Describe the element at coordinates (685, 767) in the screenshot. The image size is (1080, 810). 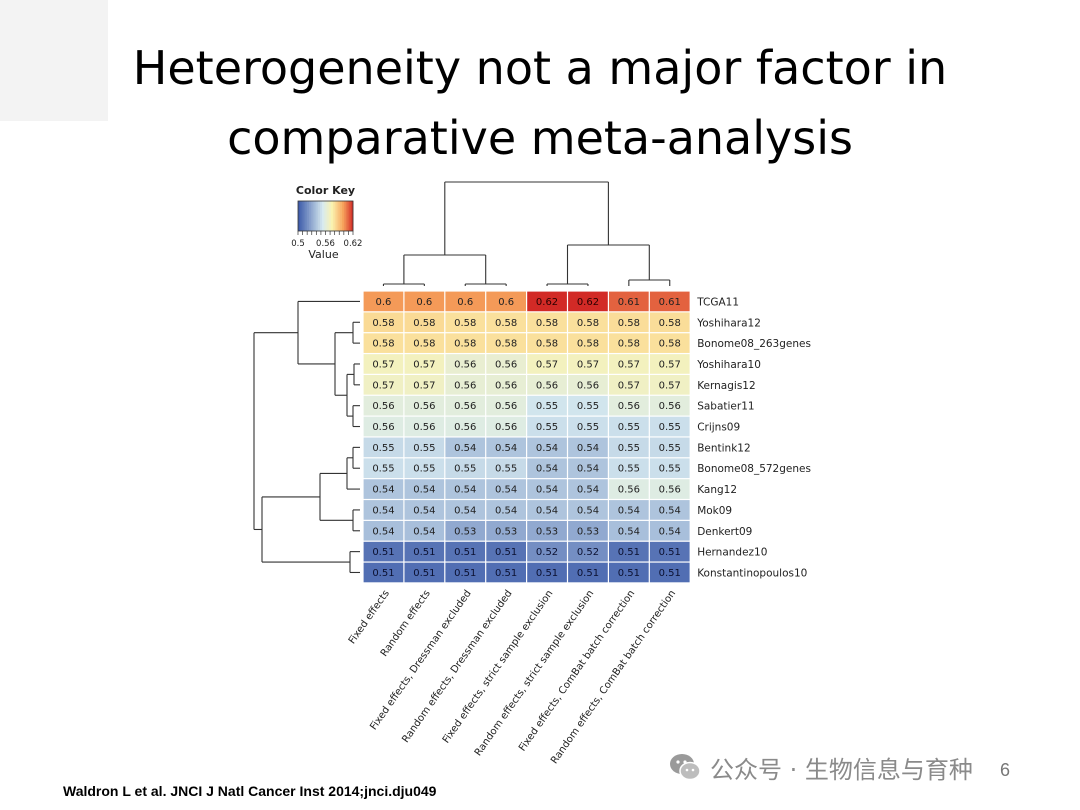
I see `wechat-icon` at that location.